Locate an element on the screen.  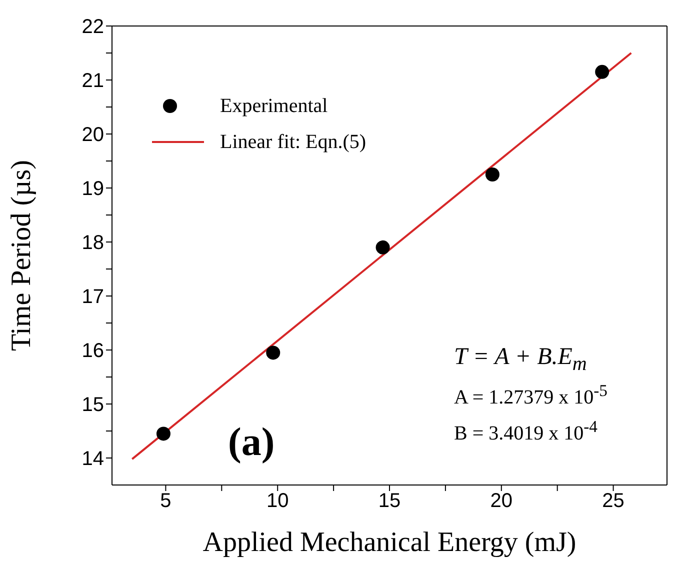
y-tick-label: 14 is located at coordinates (93, 459).